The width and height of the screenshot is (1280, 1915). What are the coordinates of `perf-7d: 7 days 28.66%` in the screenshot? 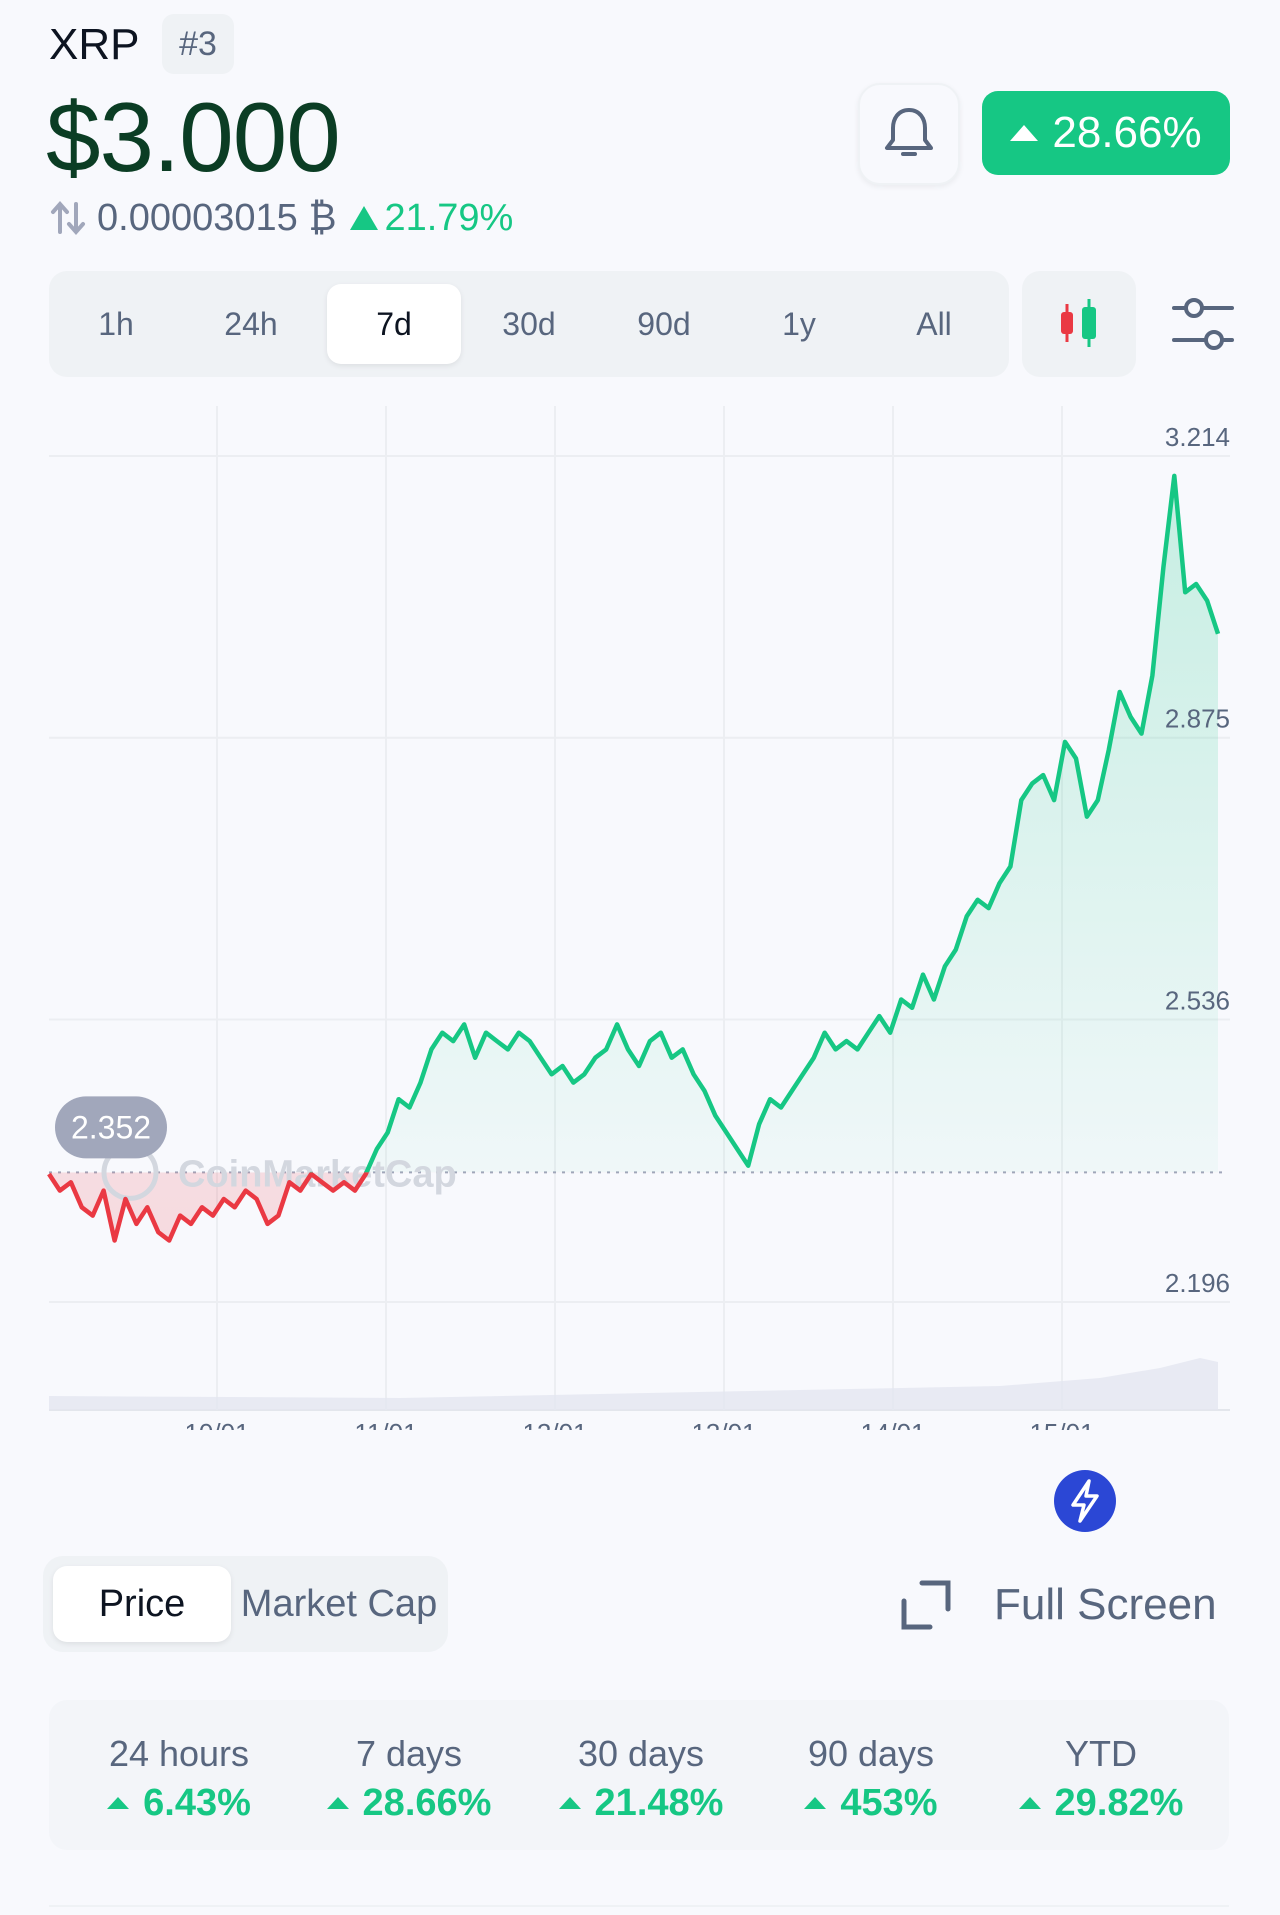 It's located at (409, 1779).